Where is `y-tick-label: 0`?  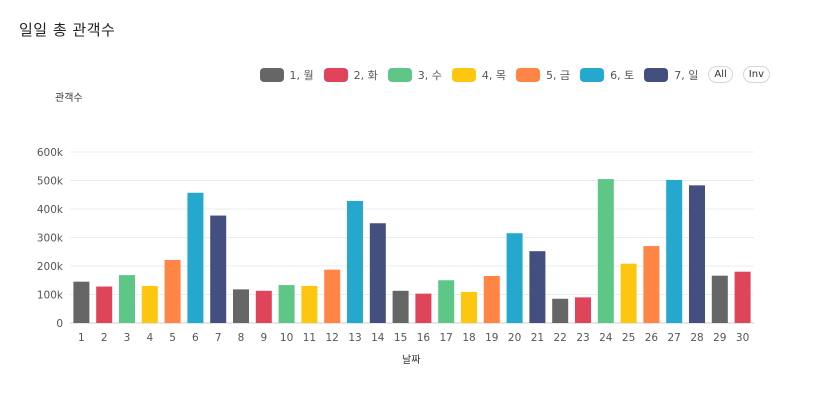 y-tick-label: 0 is located at coordinates (59, 324).